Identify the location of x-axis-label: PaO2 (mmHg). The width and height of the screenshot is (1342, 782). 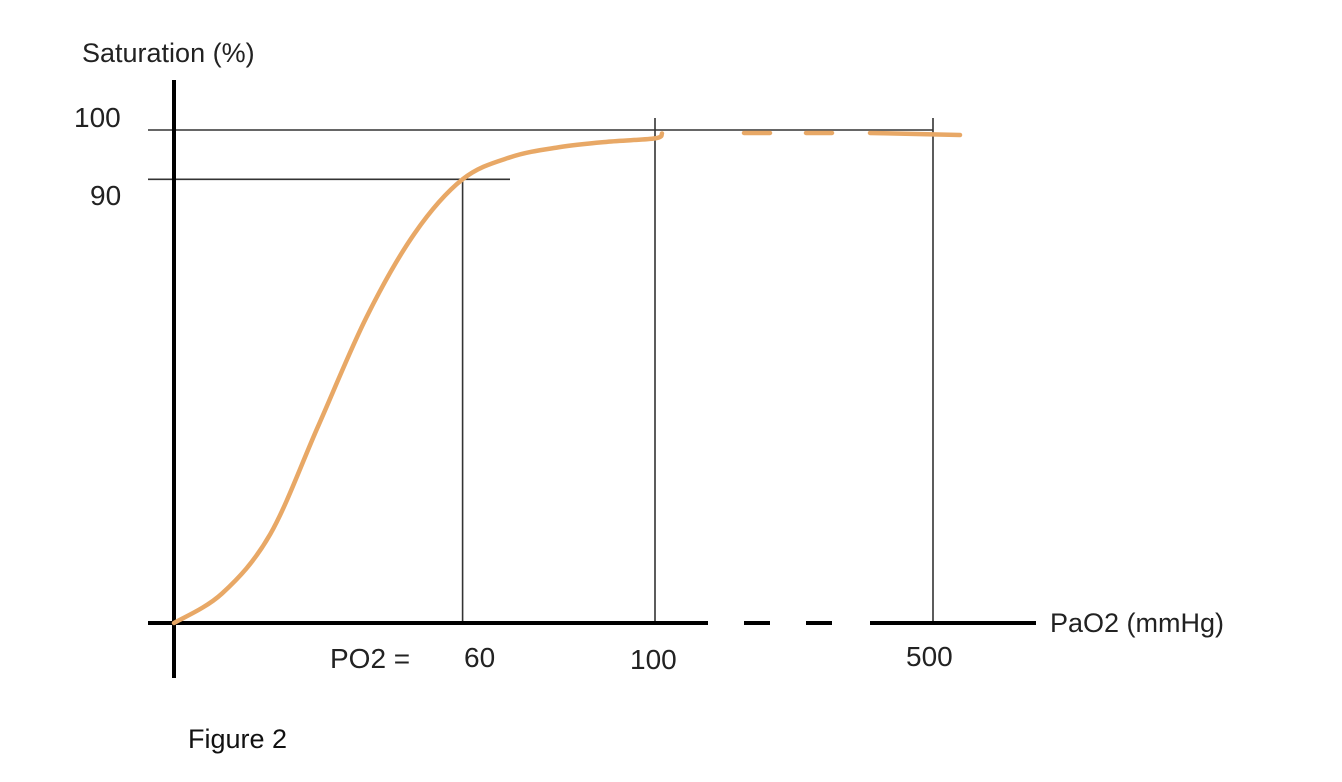
(1137, 623).